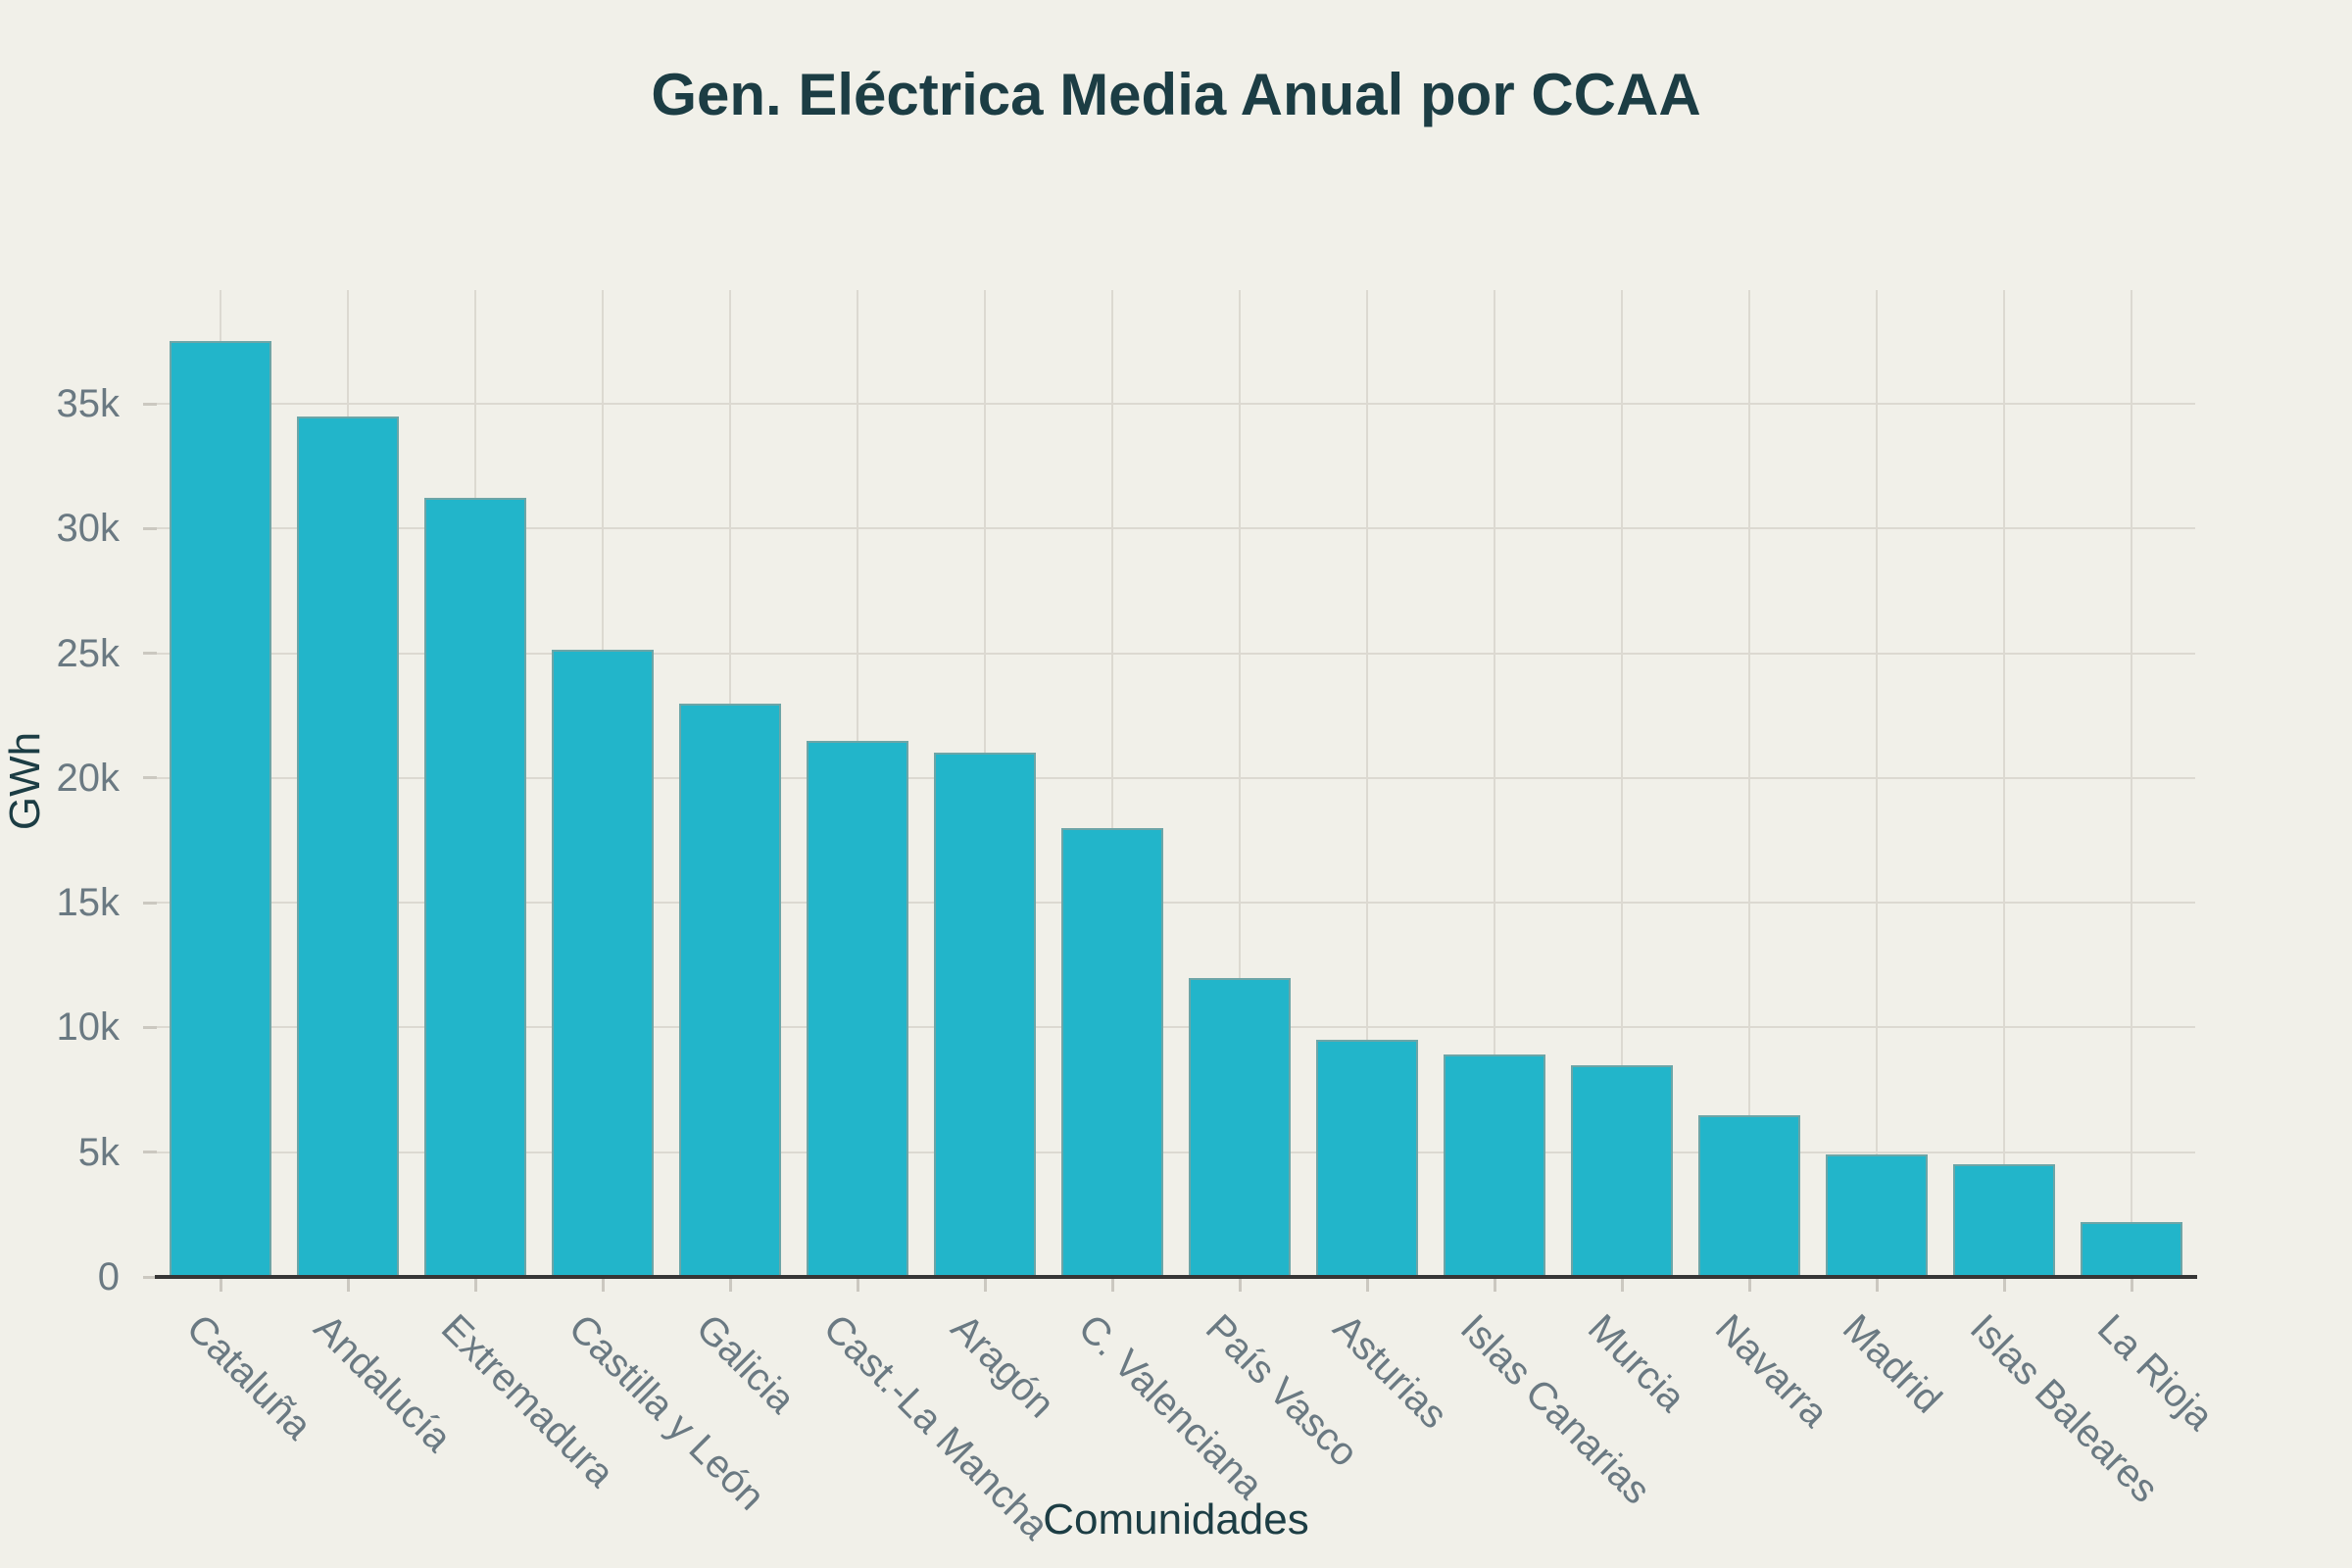 Image resolution: width=2352 pixels, height=1568 pixels. Describe the element at coordinates (1636, 1363) in the screenshot. I see `x-tick-label-murcia: Murcia` at that location.